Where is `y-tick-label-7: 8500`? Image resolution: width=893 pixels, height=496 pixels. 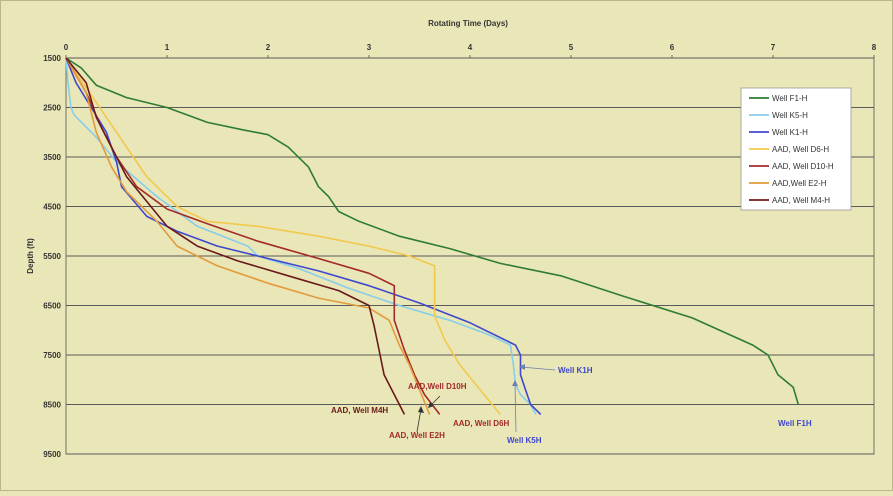 y-tick-label-7: 8500 is located at coordinates (52, 405).